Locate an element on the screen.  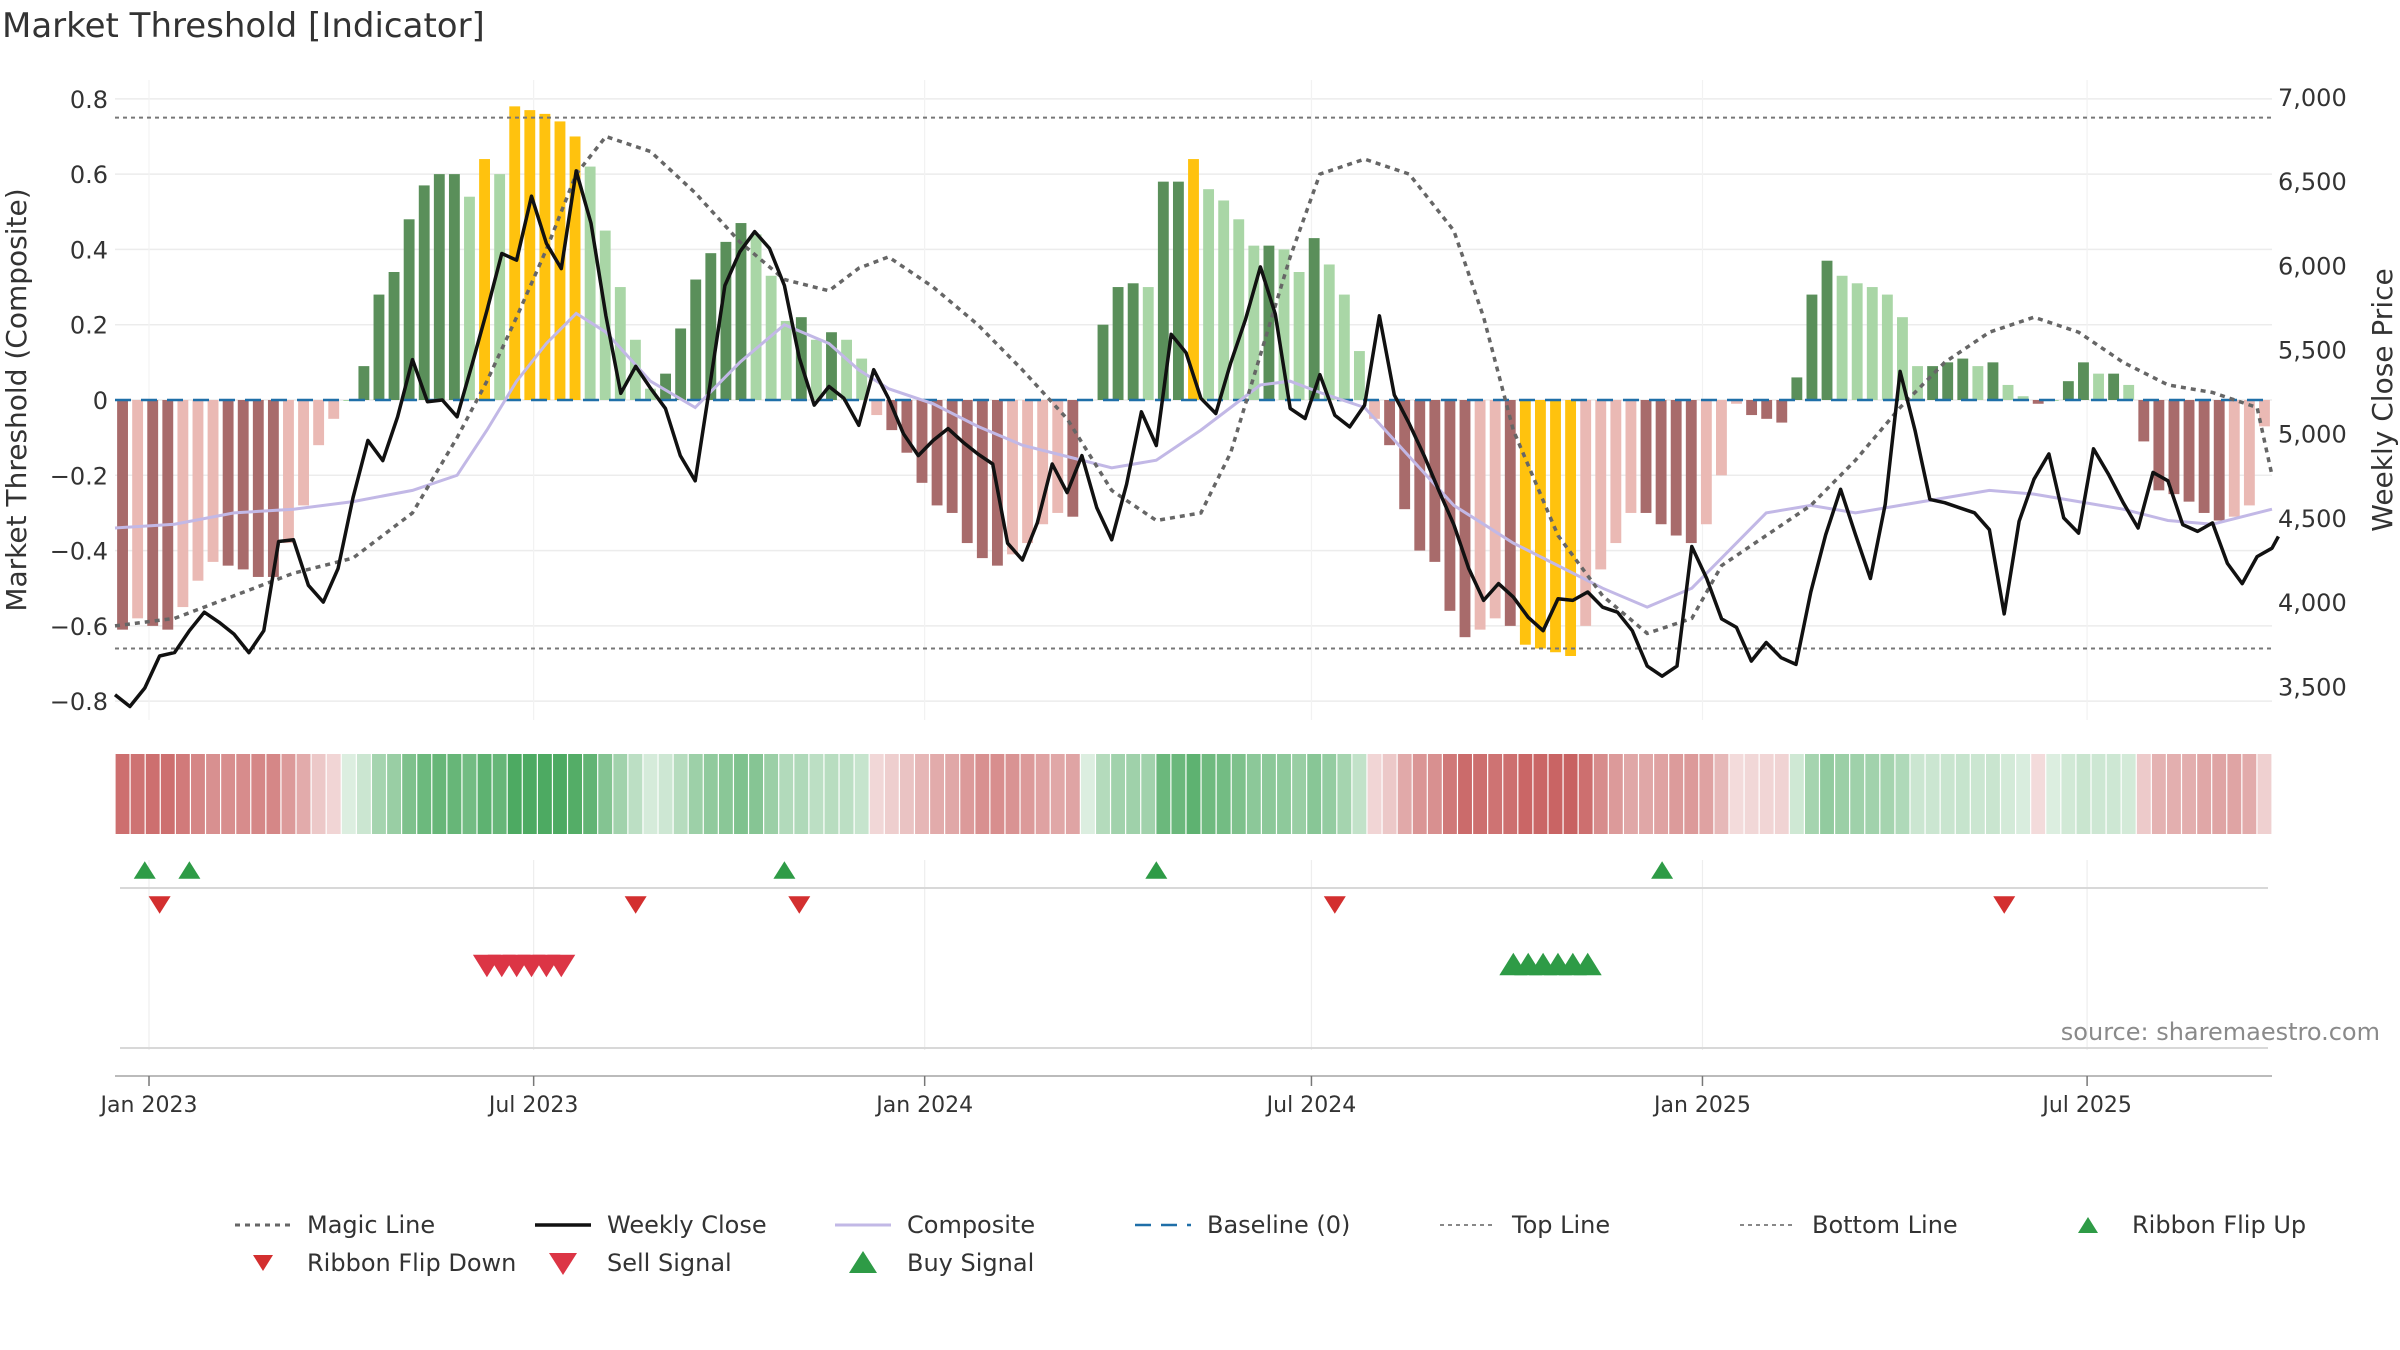
x-tick-label: Jan 2025 is located at coordinates (1701, 1105).